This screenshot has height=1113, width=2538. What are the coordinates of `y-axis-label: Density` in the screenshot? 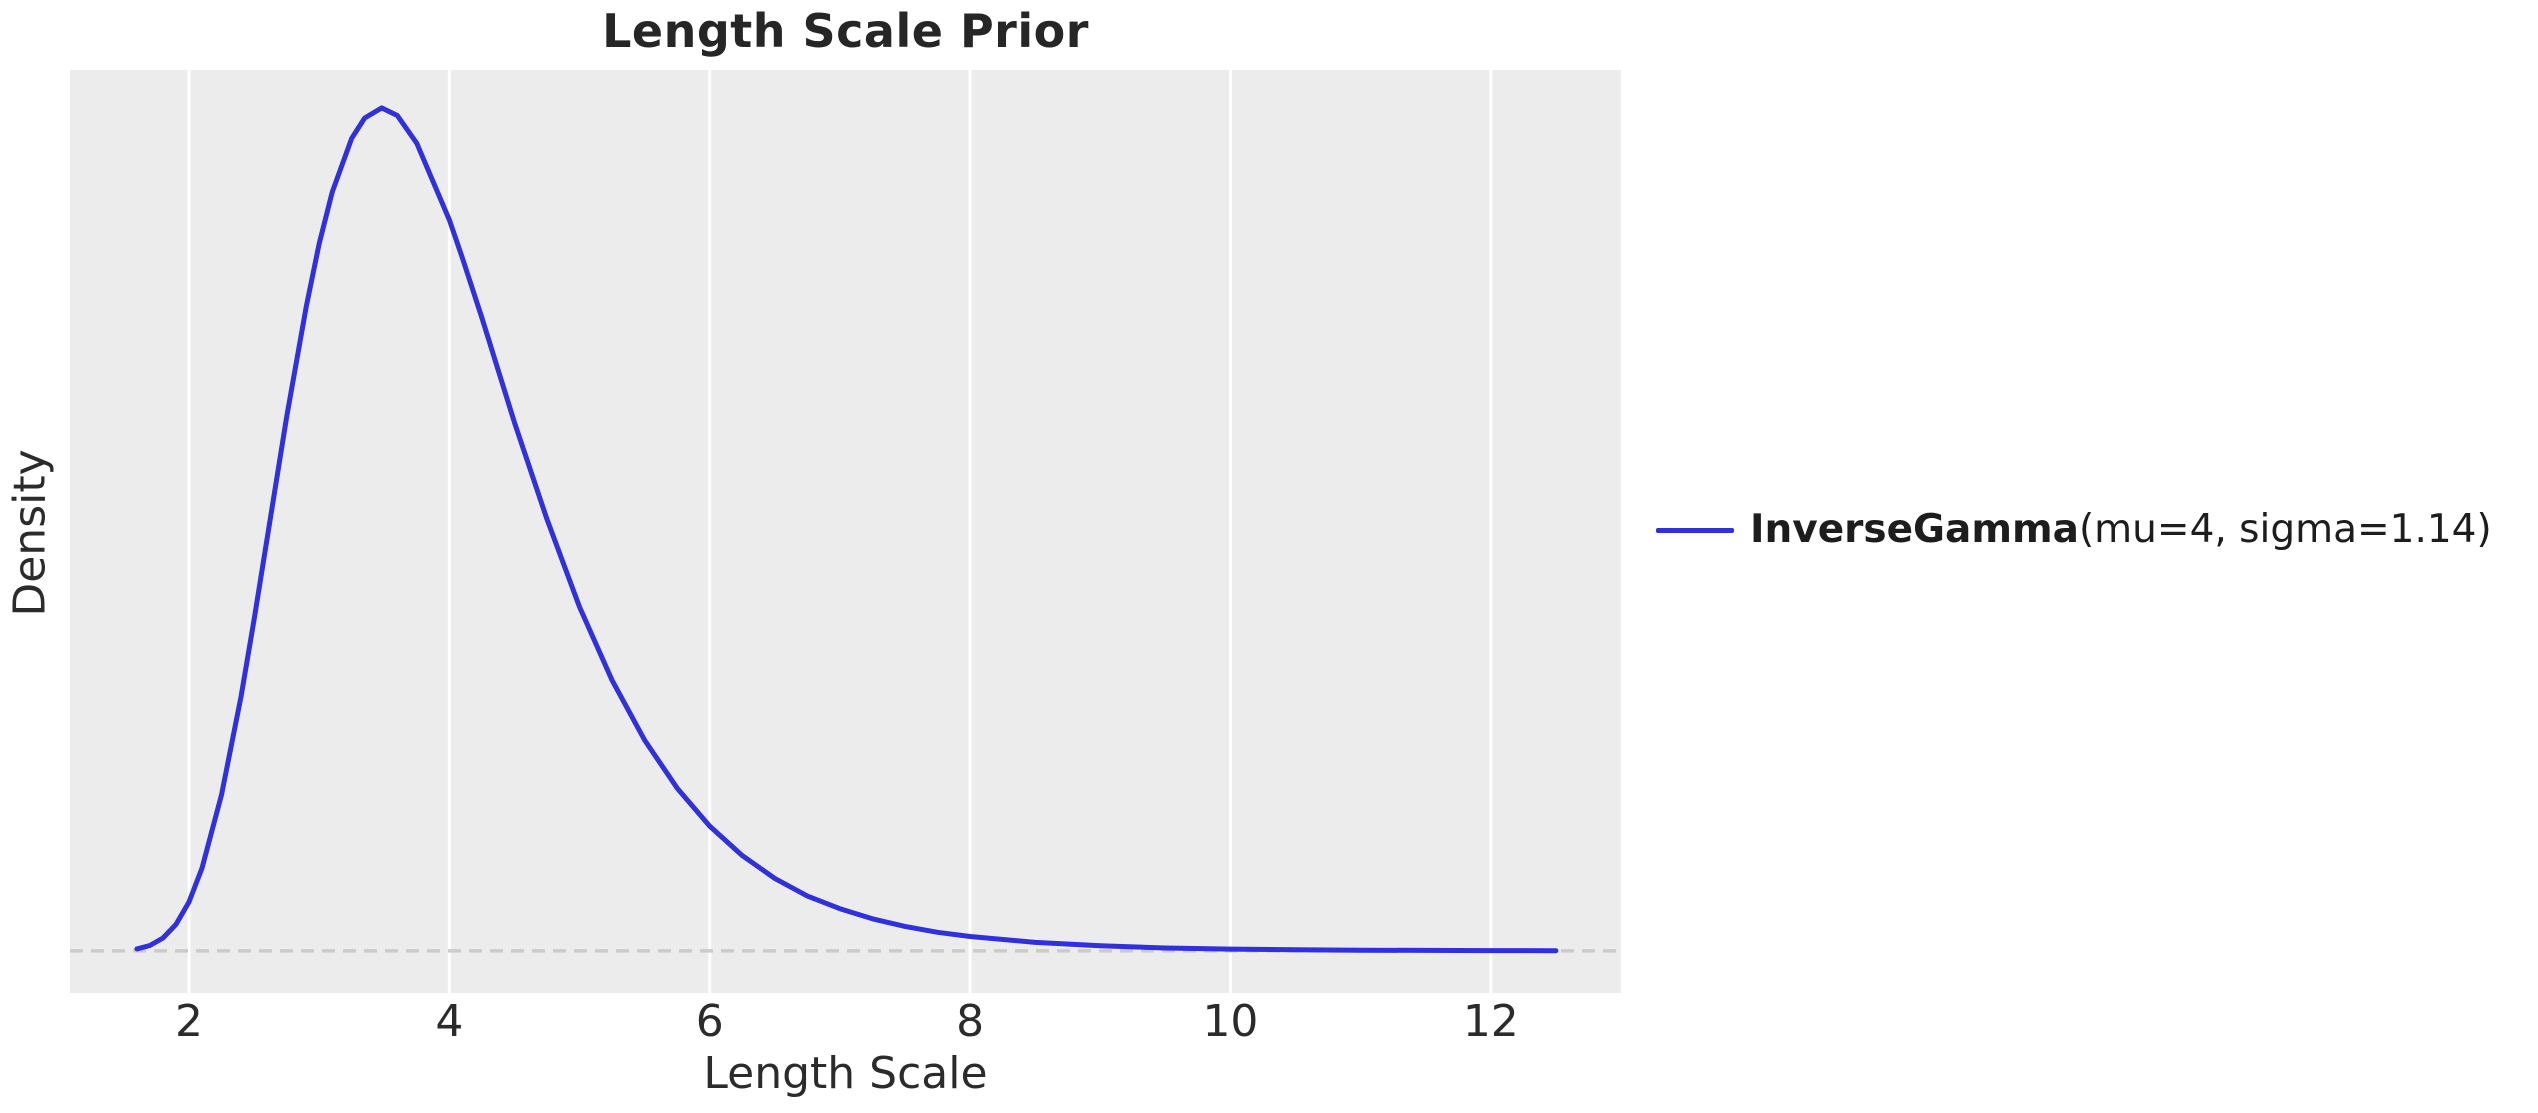 It's located at (30, 533).